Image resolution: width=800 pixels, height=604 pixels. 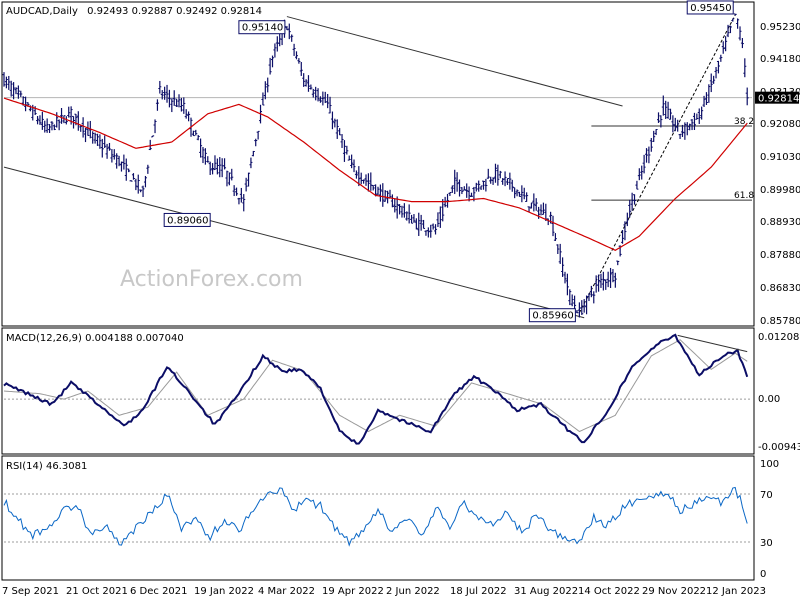 What do you see at coordinates (780, 222) in the screenshot?
I see `price-tick-label: 0.88930` at bounding box center [780, 222].